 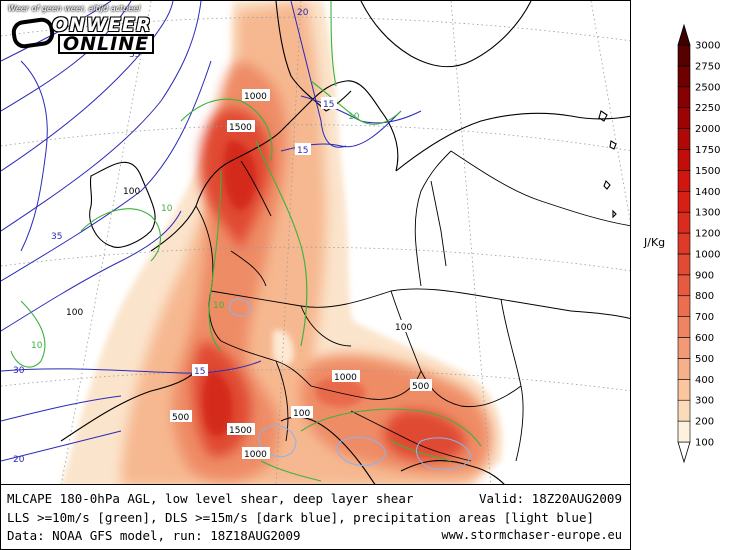 What do you see at coordinates (707, 171) in the screenshot?
I see `colorbar-tick-label: 1500` at bounding box center [707, 171].